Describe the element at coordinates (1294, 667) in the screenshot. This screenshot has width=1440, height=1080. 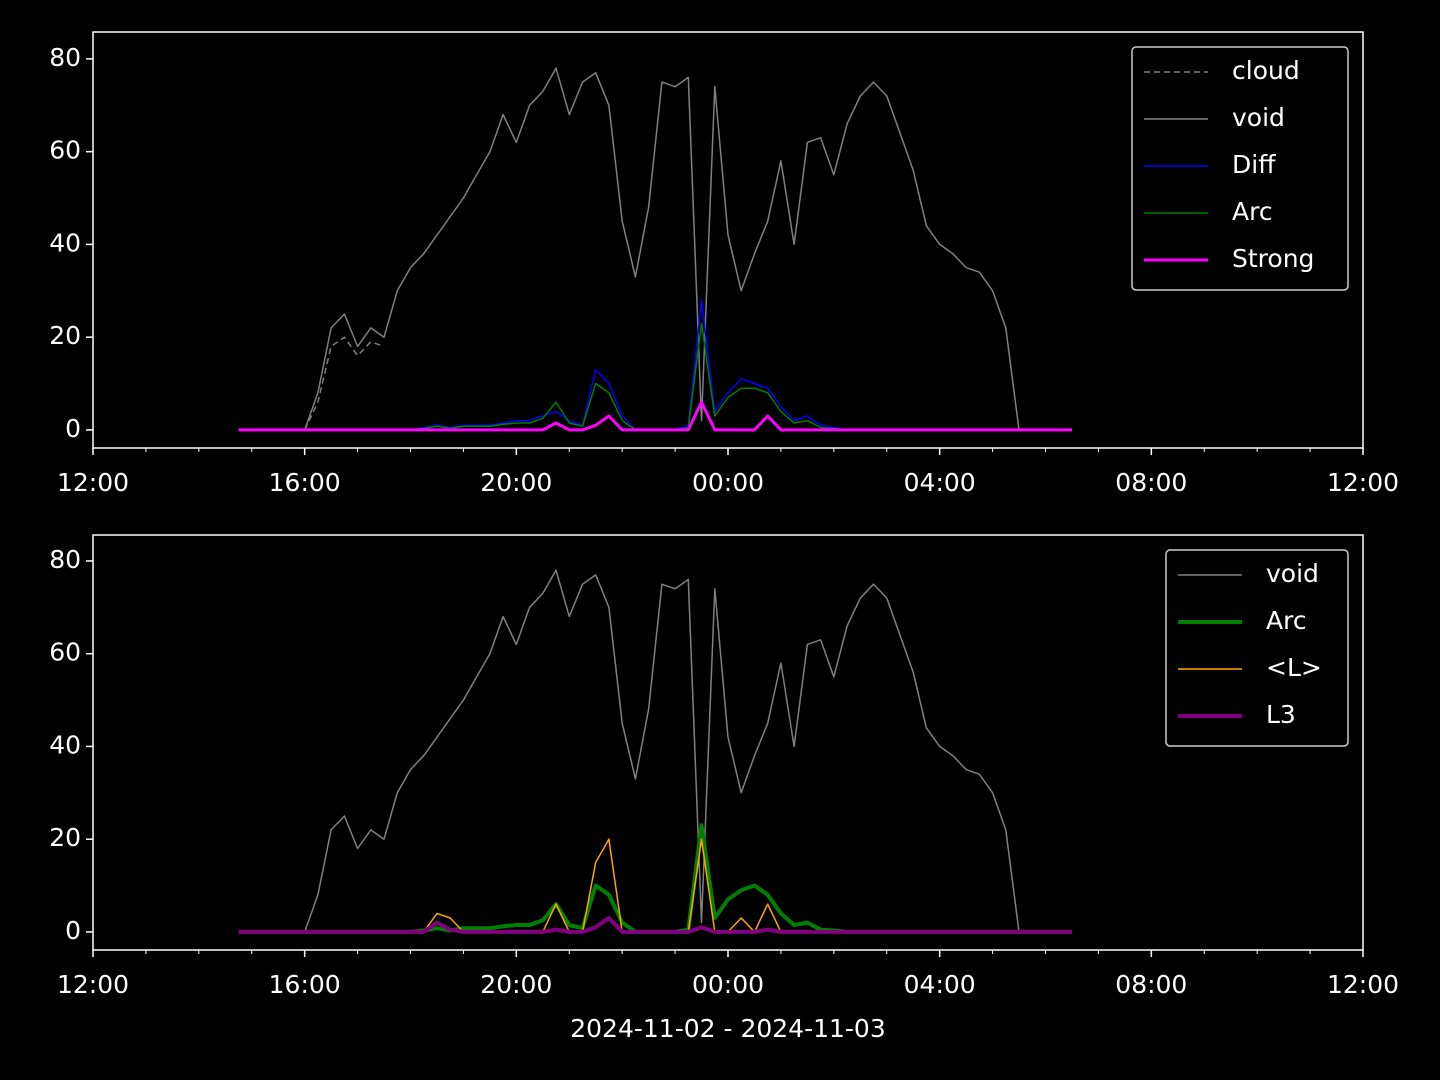
I see `legend-label: <L>` at that location.